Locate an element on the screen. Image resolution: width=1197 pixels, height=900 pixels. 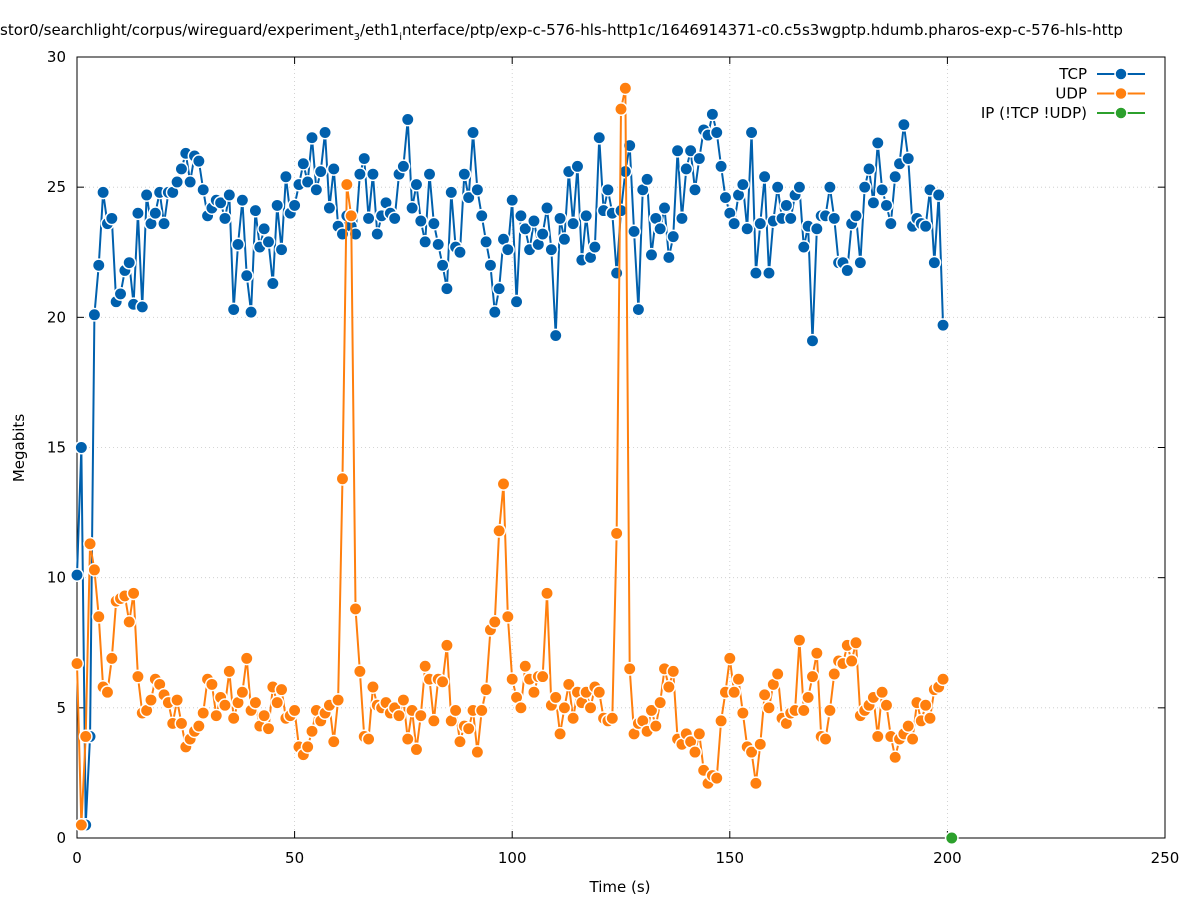
x-axis-label: Time (s) is located at coordinates (620, 887).